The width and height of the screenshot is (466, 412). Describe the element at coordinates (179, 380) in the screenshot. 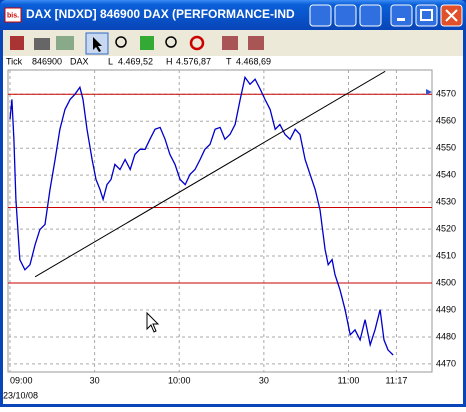

I see `x-tick-label: 10:00` at that location.